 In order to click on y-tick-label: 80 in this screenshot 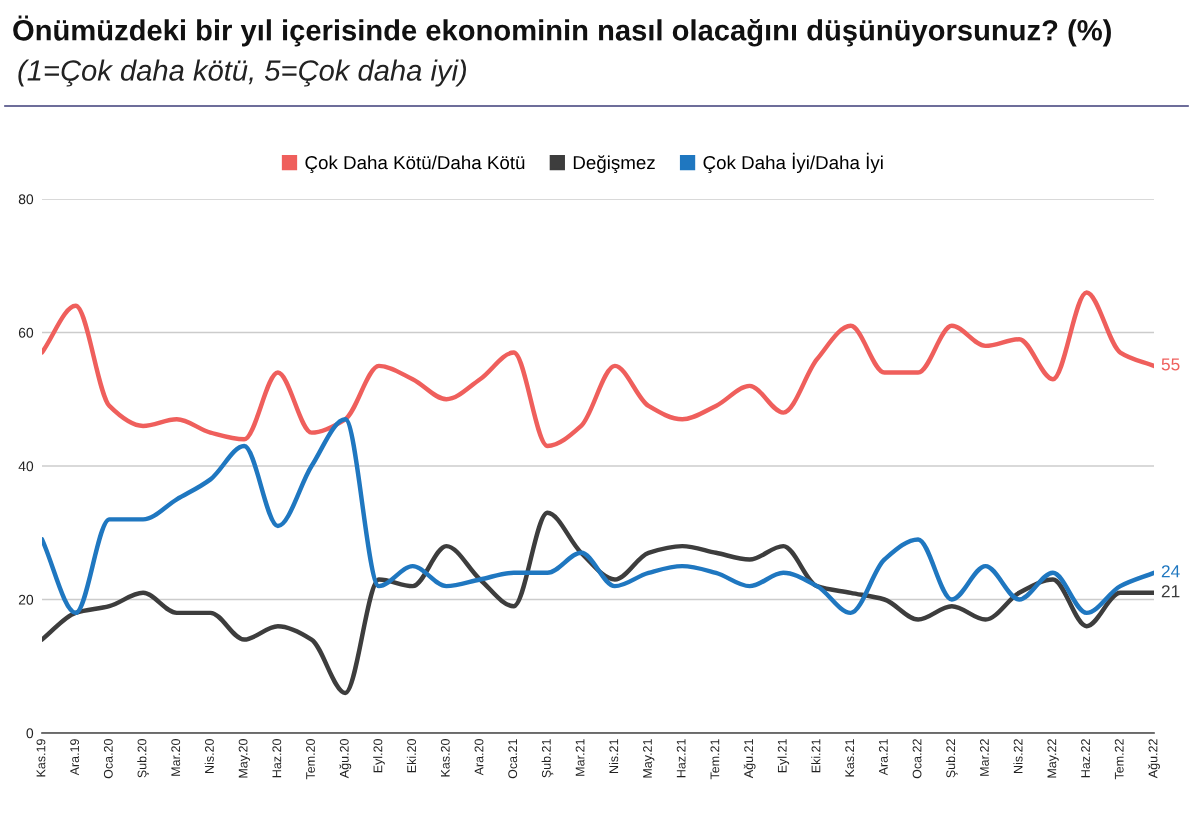, I will do `click(26, 199)`.